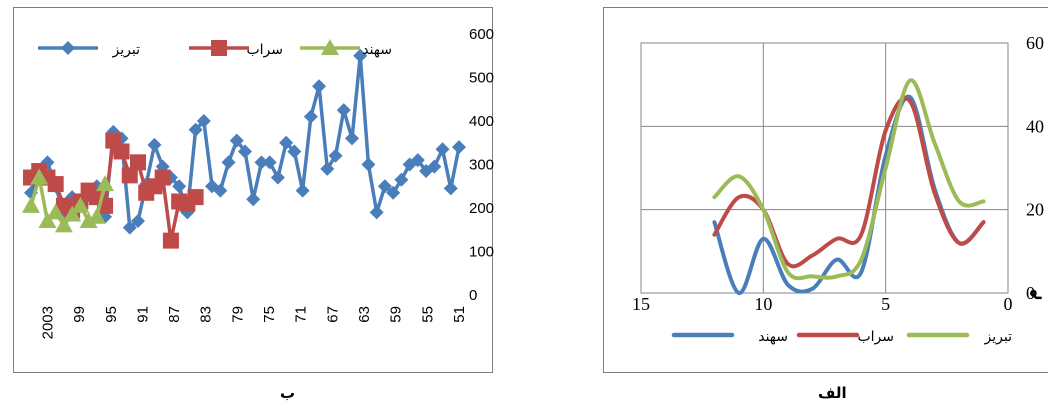 The width and height of the screenshot is (1048, 405). Describe the element at coordinates (89, 49) in the screenshot. I see `legend-item-0: تبریز` at that location.